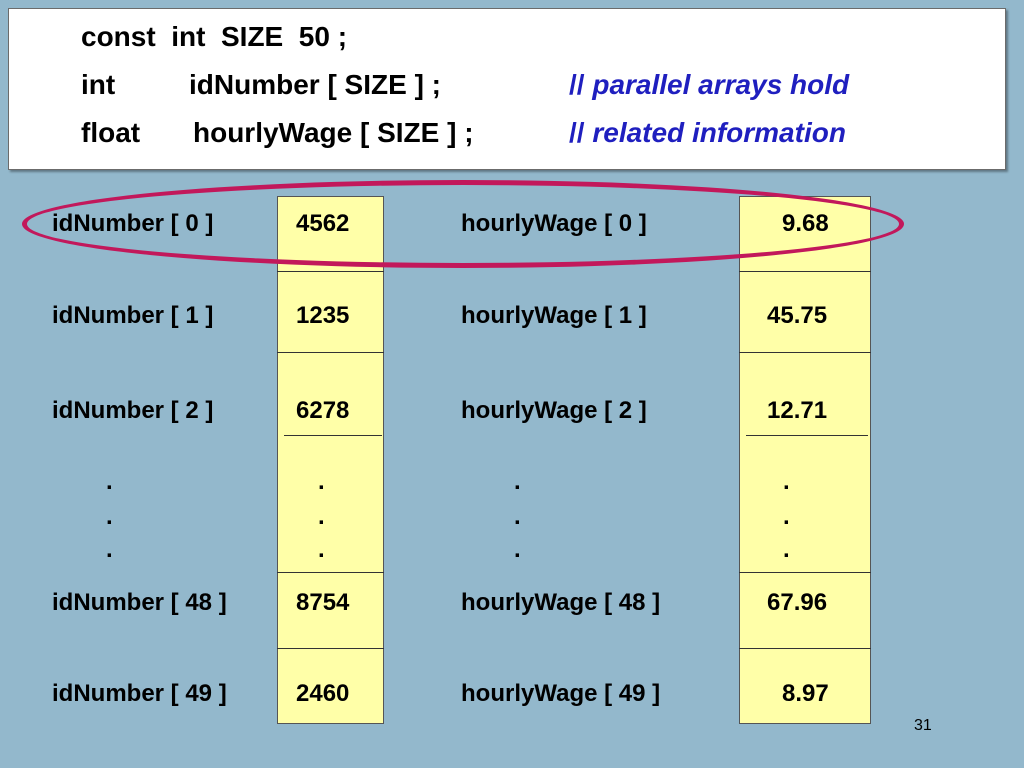 Image resolution: width=1024 pixels, height=768 pixels. I want to click on code-line-int-keyword: int, so click(98, 84).